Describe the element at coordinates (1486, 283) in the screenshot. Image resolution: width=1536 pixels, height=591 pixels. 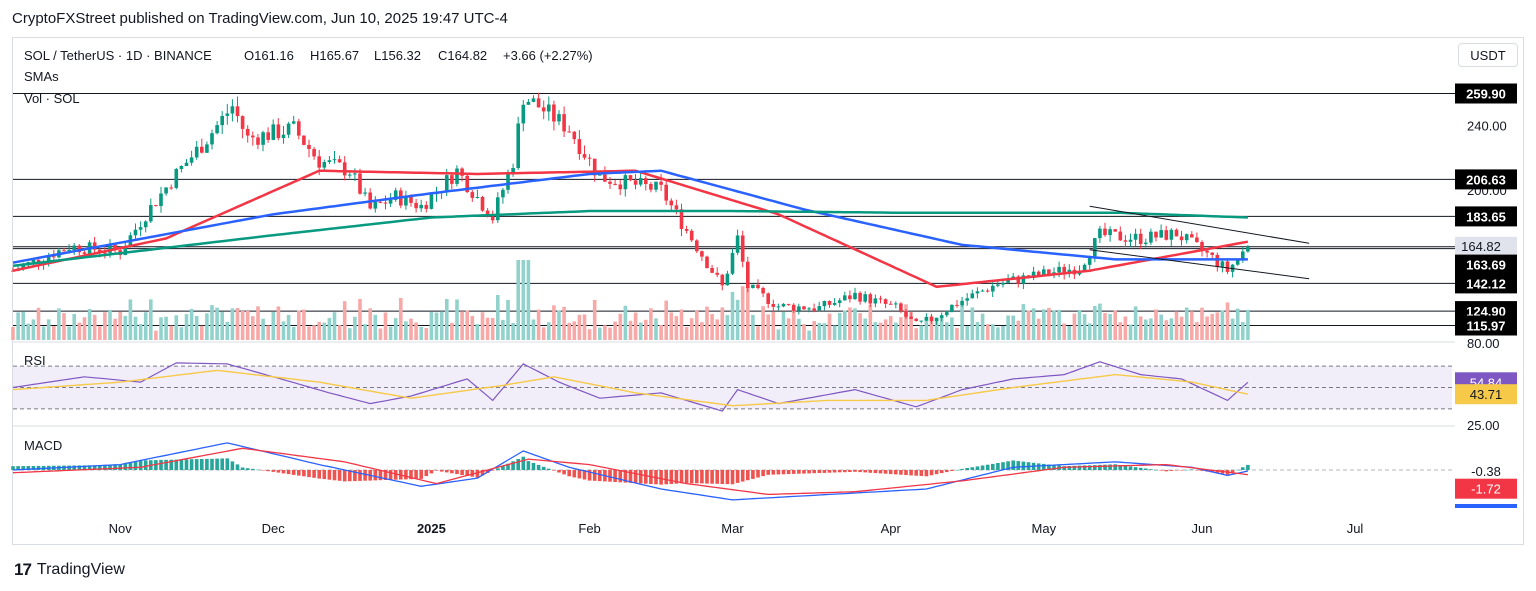
I see `price-label: 142.12` at that location.